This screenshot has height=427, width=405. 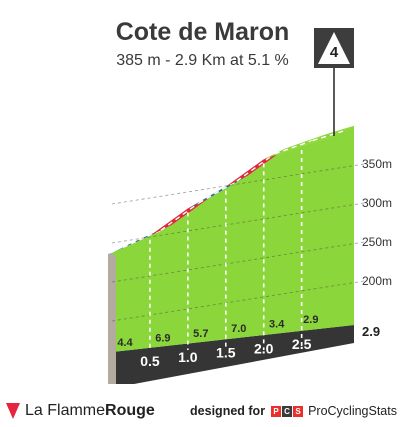 What do you see at coordinates (310, 320) in the screenshot?
I see `gradient-label-6: 2.9` at bounding box center [310, 320].